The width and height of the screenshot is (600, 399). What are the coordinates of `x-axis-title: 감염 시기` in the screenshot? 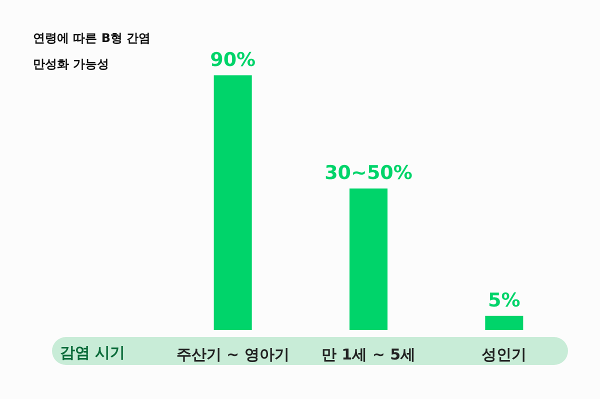 It's located at (92, 353).